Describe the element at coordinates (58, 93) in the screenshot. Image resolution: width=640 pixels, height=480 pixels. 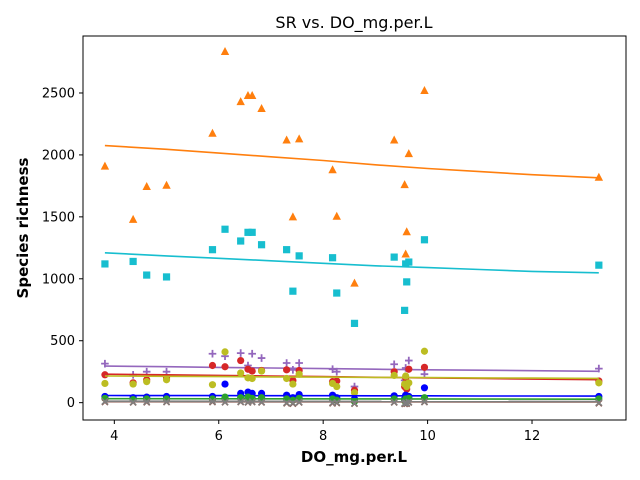
I see `y-tick-label: 2500` at that location.